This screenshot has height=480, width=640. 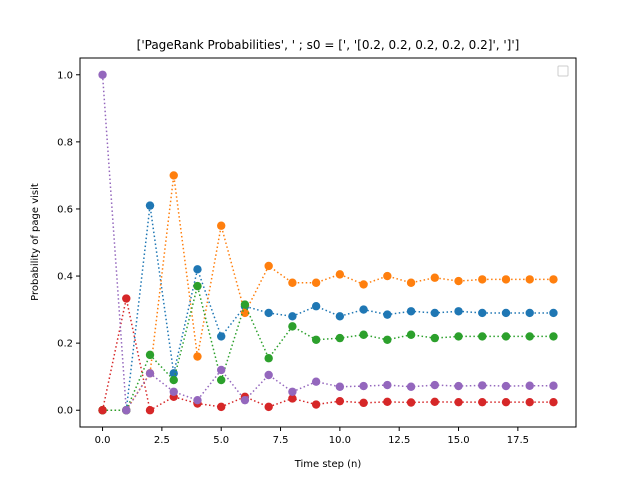 I want to click on x-tick-label: 0.0, so click(x=103, y=440).